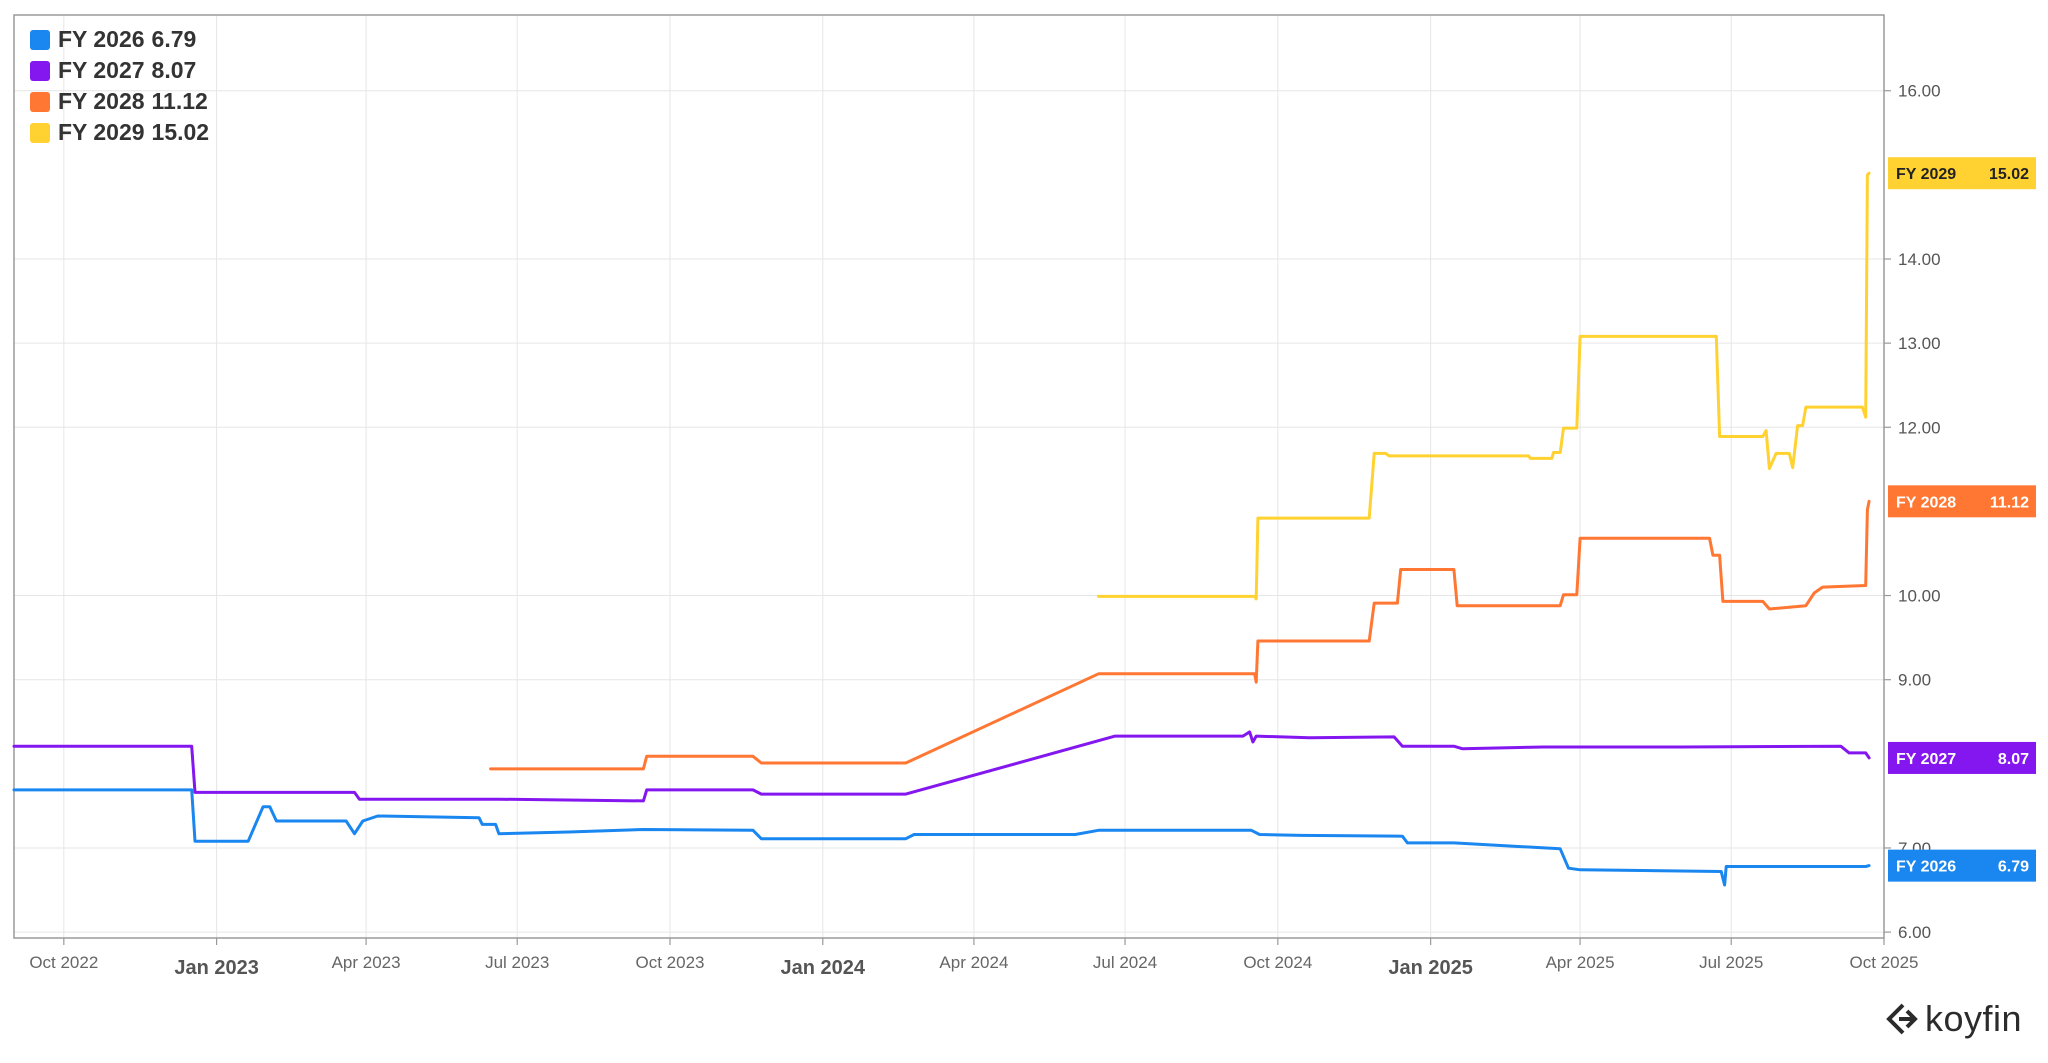  I want to click on legend-label: FY 2027, so click(101, 70).